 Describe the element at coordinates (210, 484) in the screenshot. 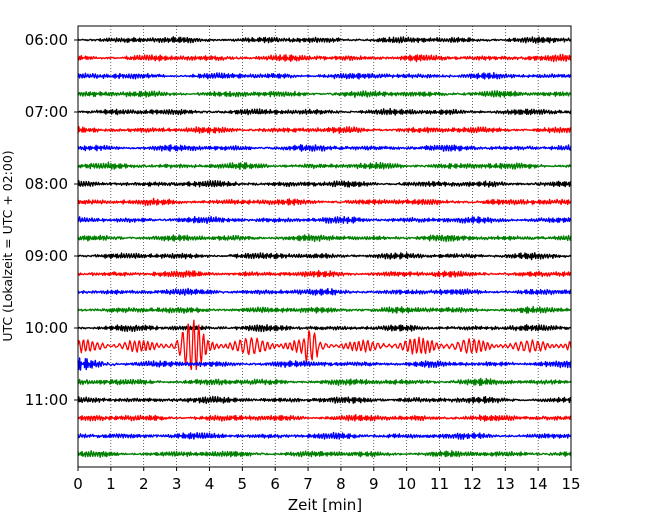

I see `x-tick-label: 4` at that location.